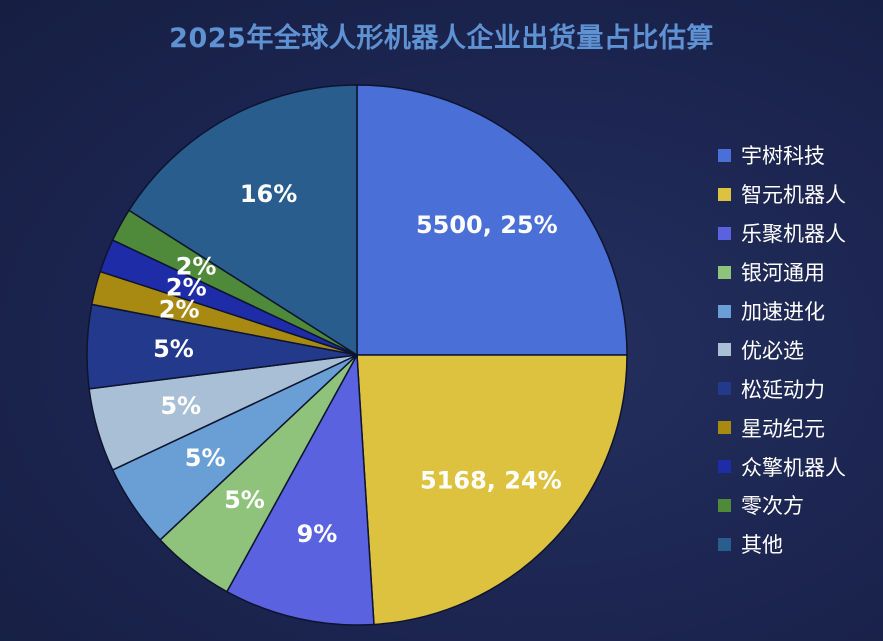  I want to click on data-label-11: 16%, so click(268, 194).